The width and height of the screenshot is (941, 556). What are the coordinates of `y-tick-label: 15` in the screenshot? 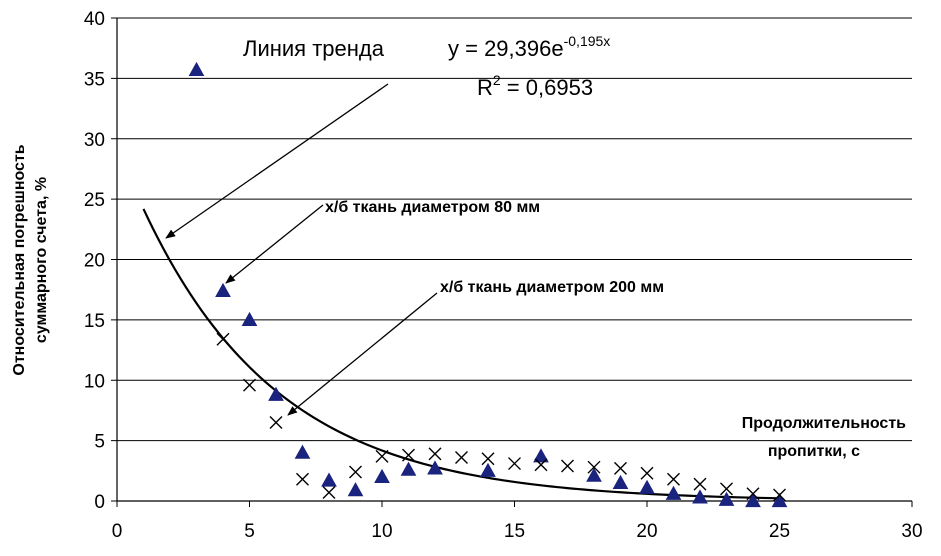 It's located at (94, 321).